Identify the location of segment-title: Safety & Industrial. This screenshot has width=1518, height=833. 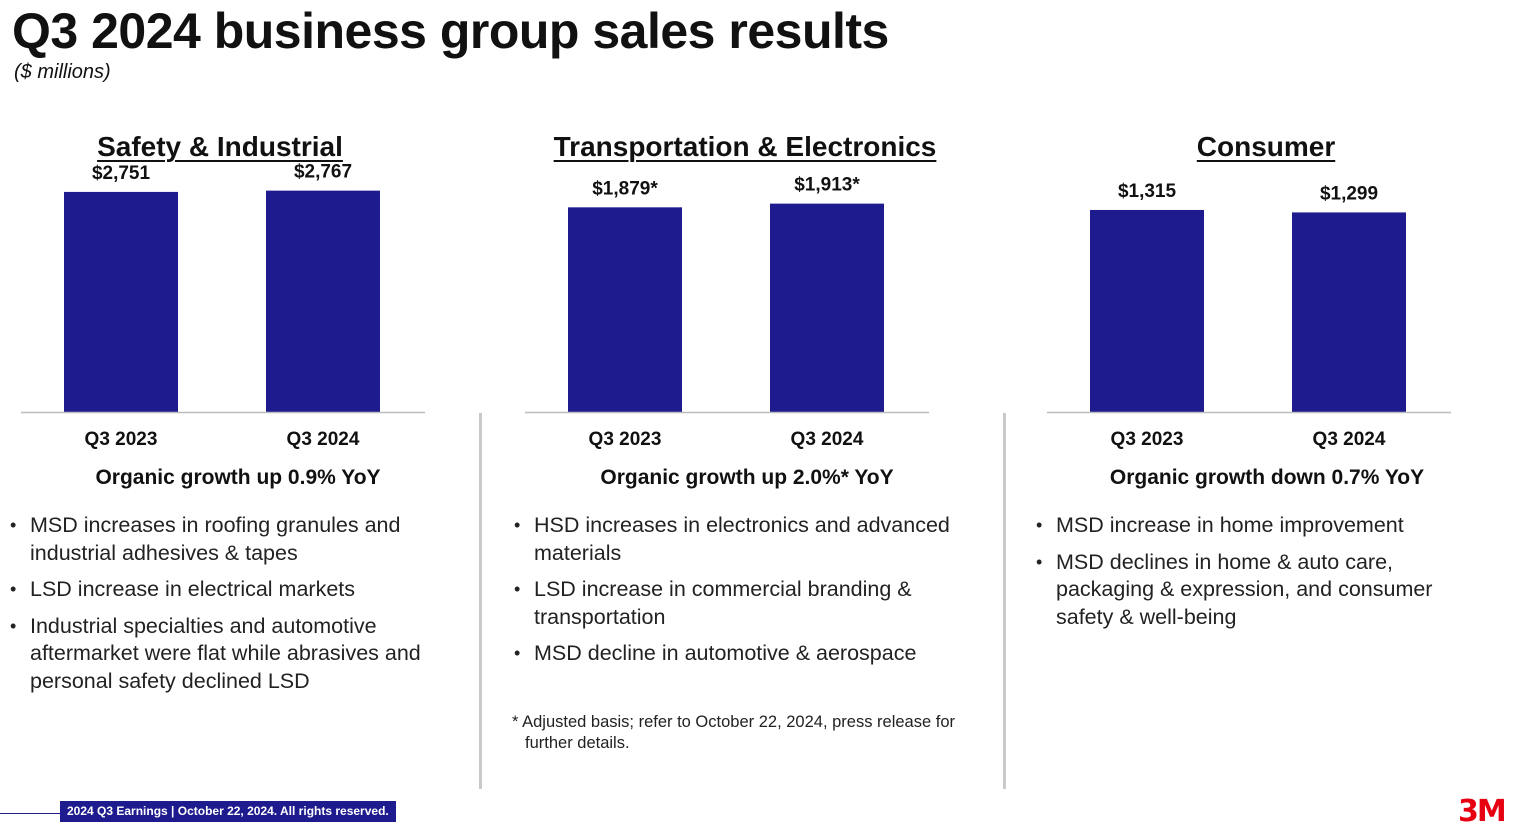
(220, 146).